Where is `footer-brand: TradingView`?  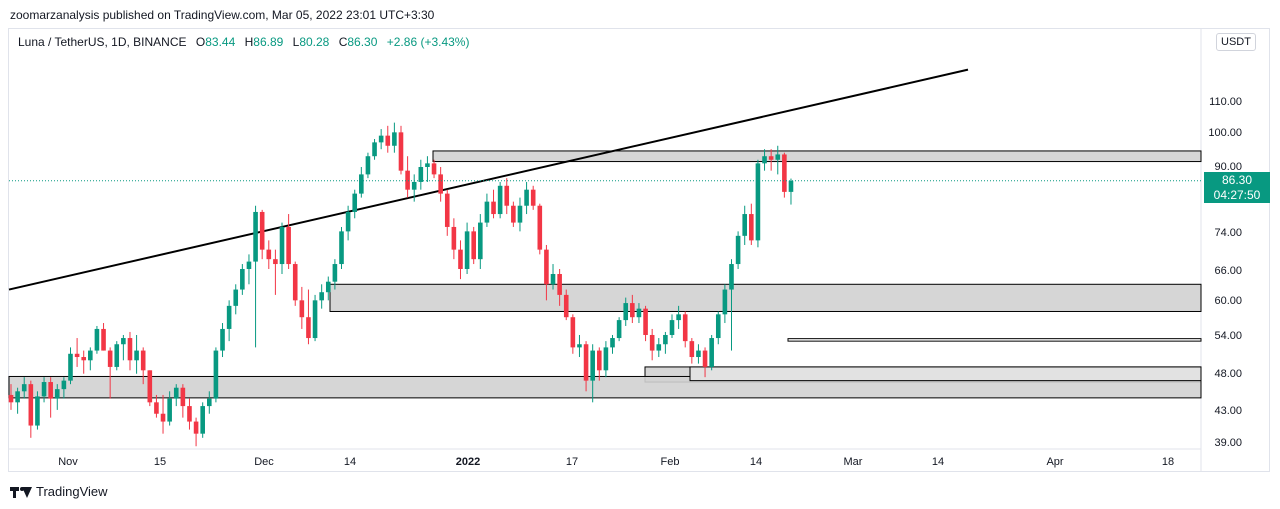 footer-brand: TradingView is located at coordinates (59, 491).